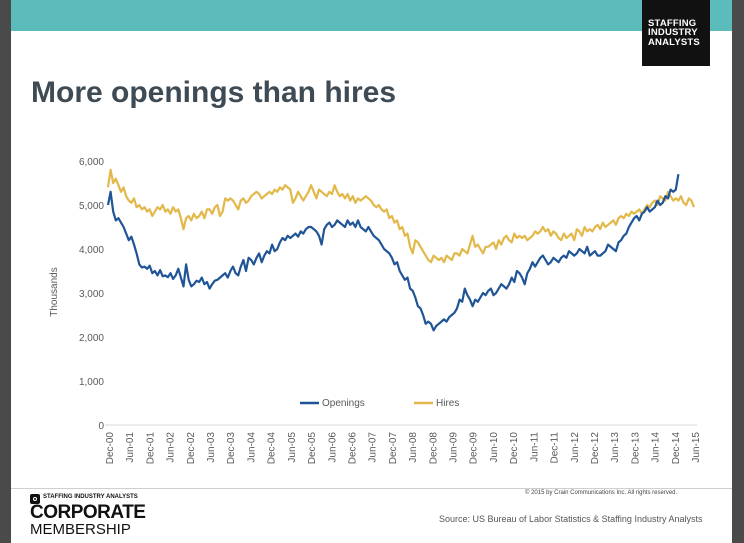 The image size is (744, 543). What do you see at coordinates (371, 488) in the screenshot?
I see `footer-divider` at bounding box center [371, 488].